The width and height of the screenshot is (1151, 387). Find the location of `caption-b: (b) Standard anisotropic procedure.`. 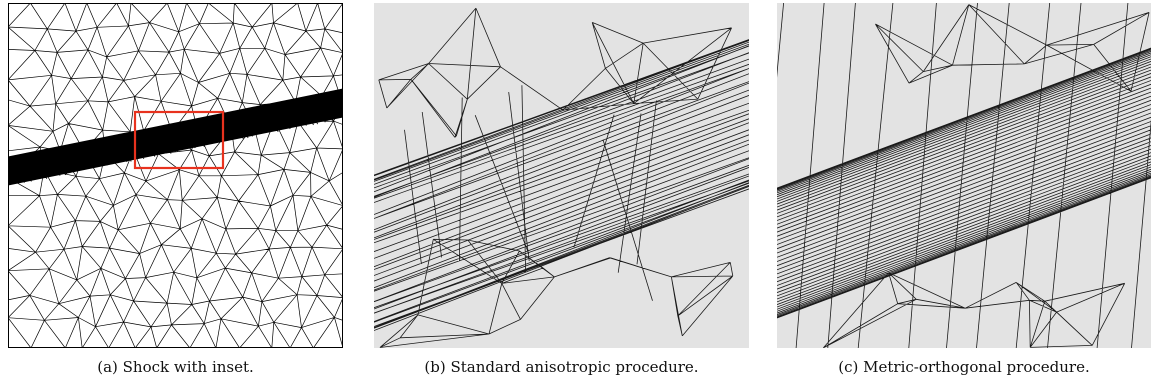

caption-b: (b) Standard anisotropic procedure. is located at coordinates (561, 367).